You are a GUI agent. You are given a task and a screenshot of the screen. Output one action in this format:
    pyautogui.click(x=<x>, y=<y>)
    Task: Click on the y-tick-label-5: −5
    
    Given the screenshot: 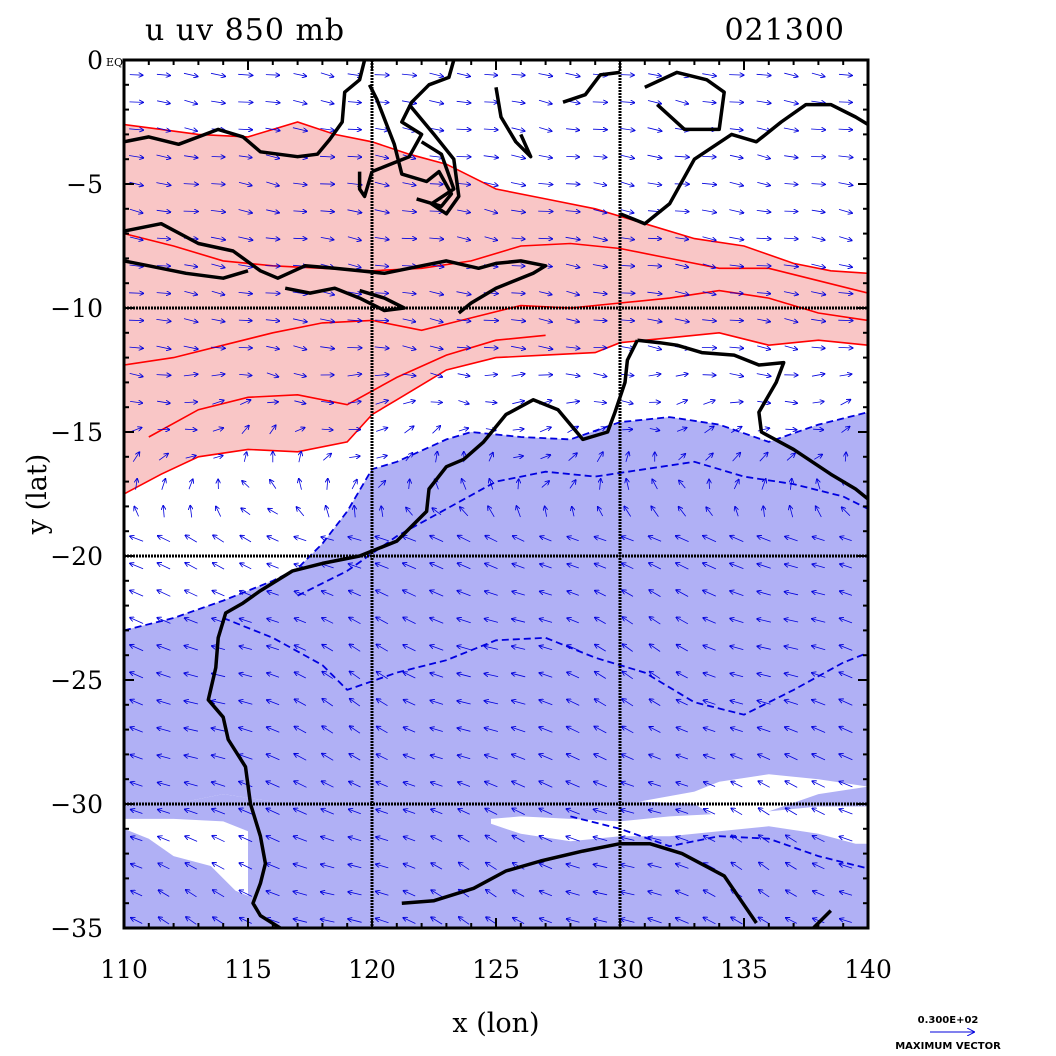 What is the action you would take?
    pyautogui.click(x=84, y=184)
    